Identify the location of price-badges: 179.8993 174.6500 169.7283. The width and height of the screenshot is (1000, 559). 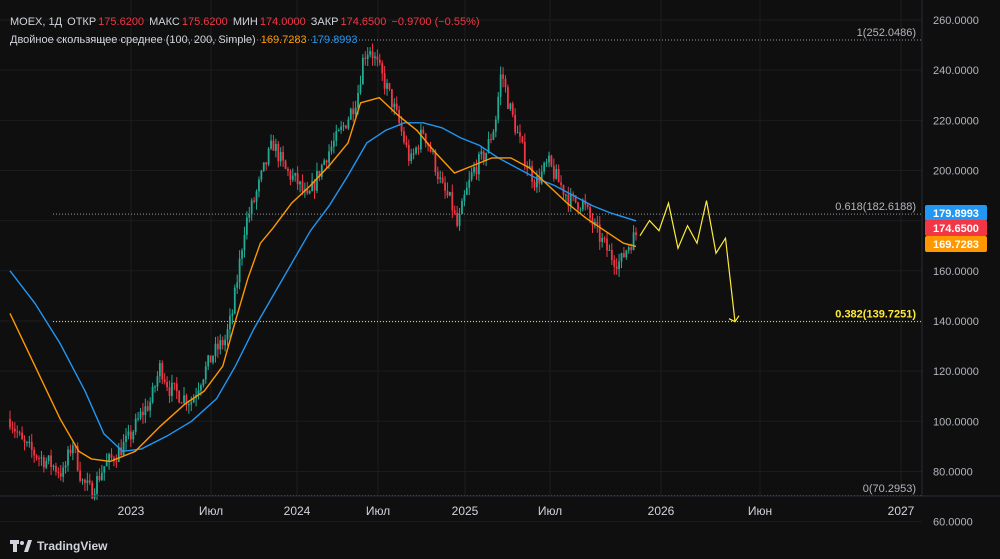
(956, 228).